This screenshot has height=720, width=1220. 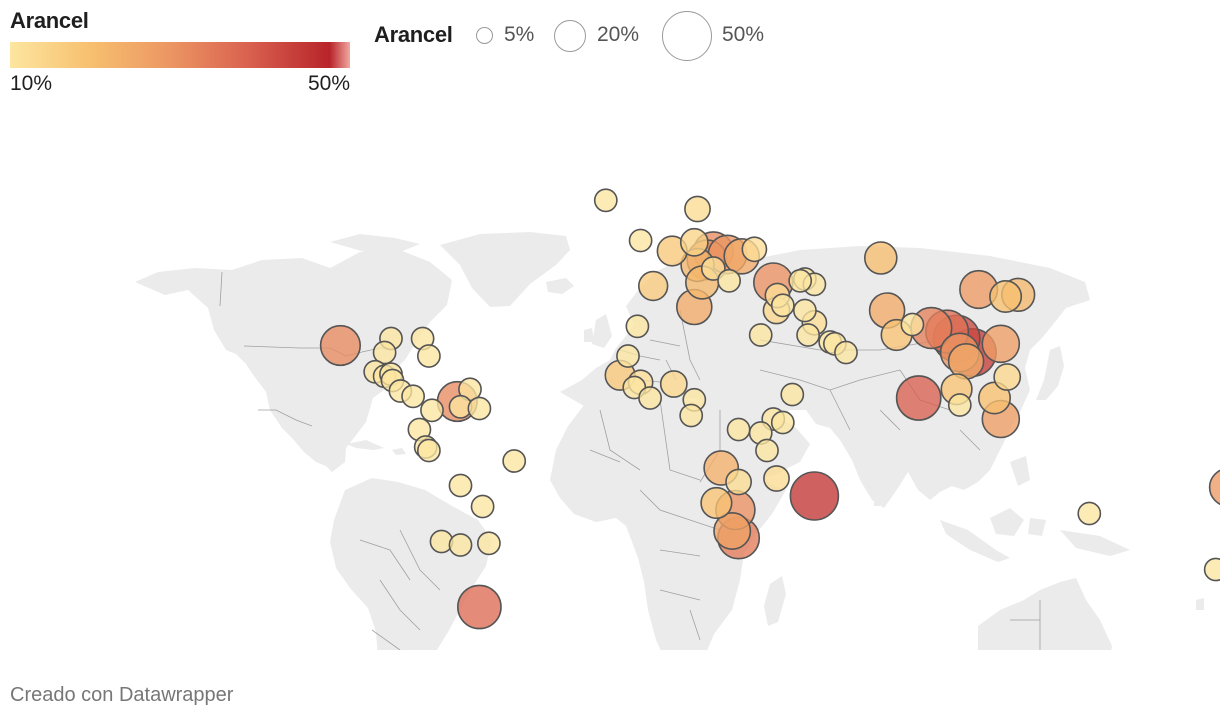 What do you see at coordinates (775, 601) in the screenshot?
I see `landmass-madagascar` at bounding box center [775, 601].